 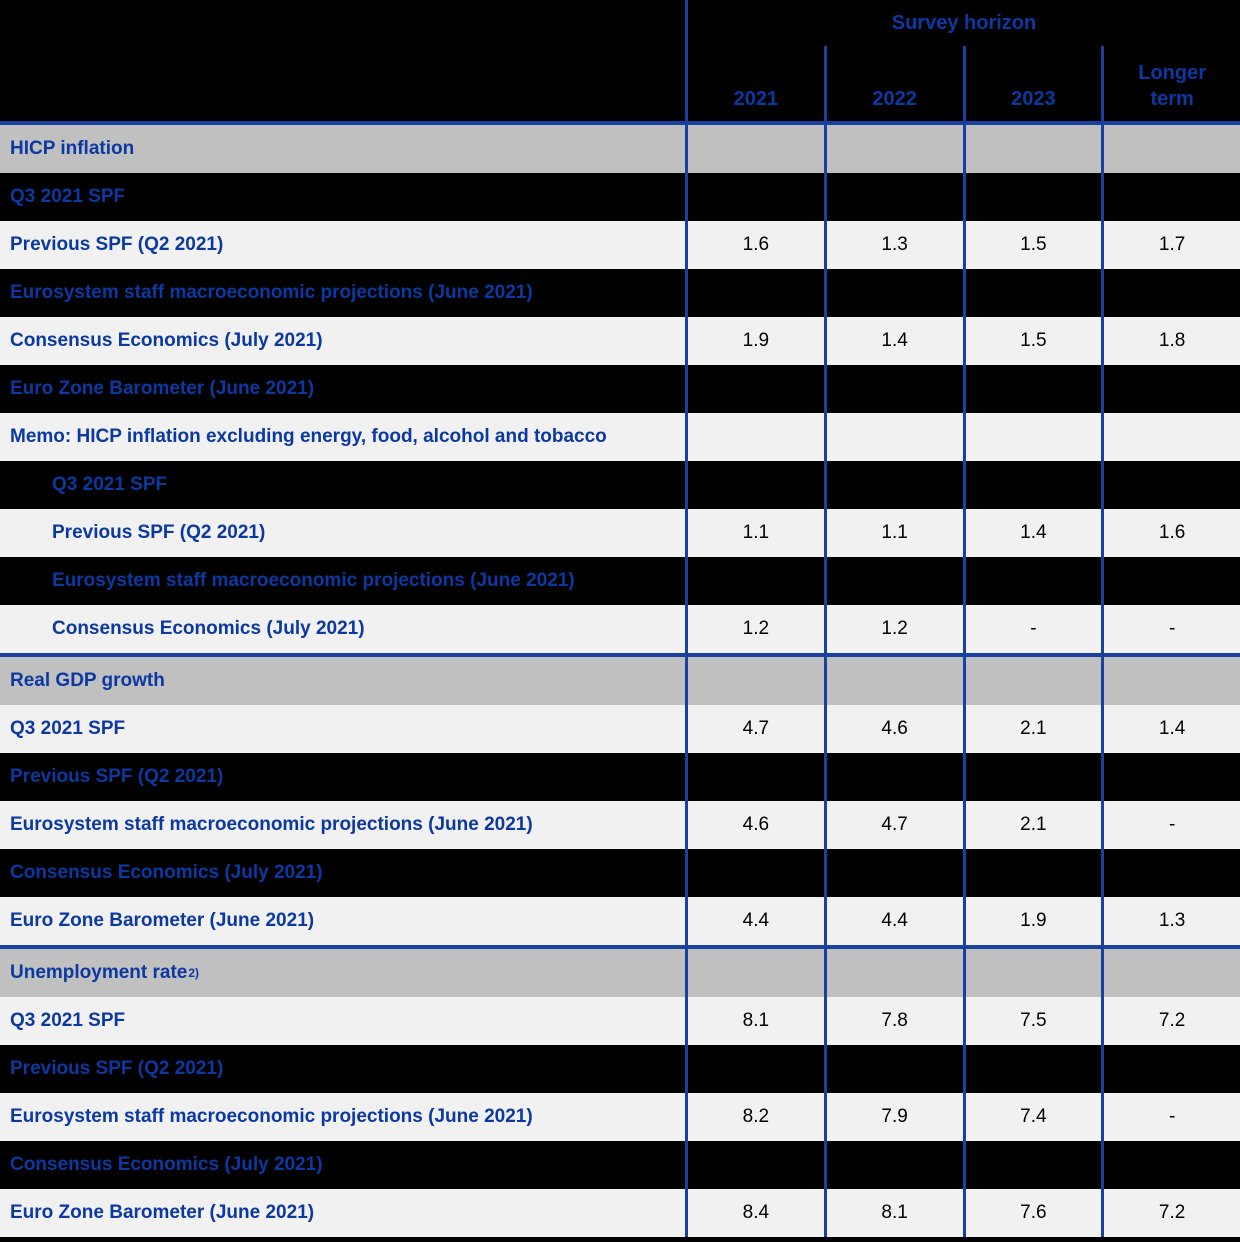 What do you see at coordinates (893, 1117) in the screenshot?
I see `value-cell: 7.9` at bounding box center [893, 1117].